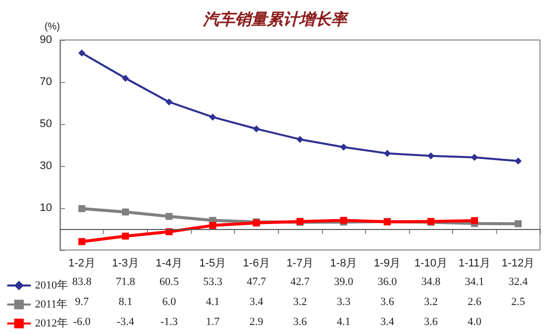 This screenshot has width=550, height=334. I want to click on x-tick-label: 1-8月, so click(344, 264).